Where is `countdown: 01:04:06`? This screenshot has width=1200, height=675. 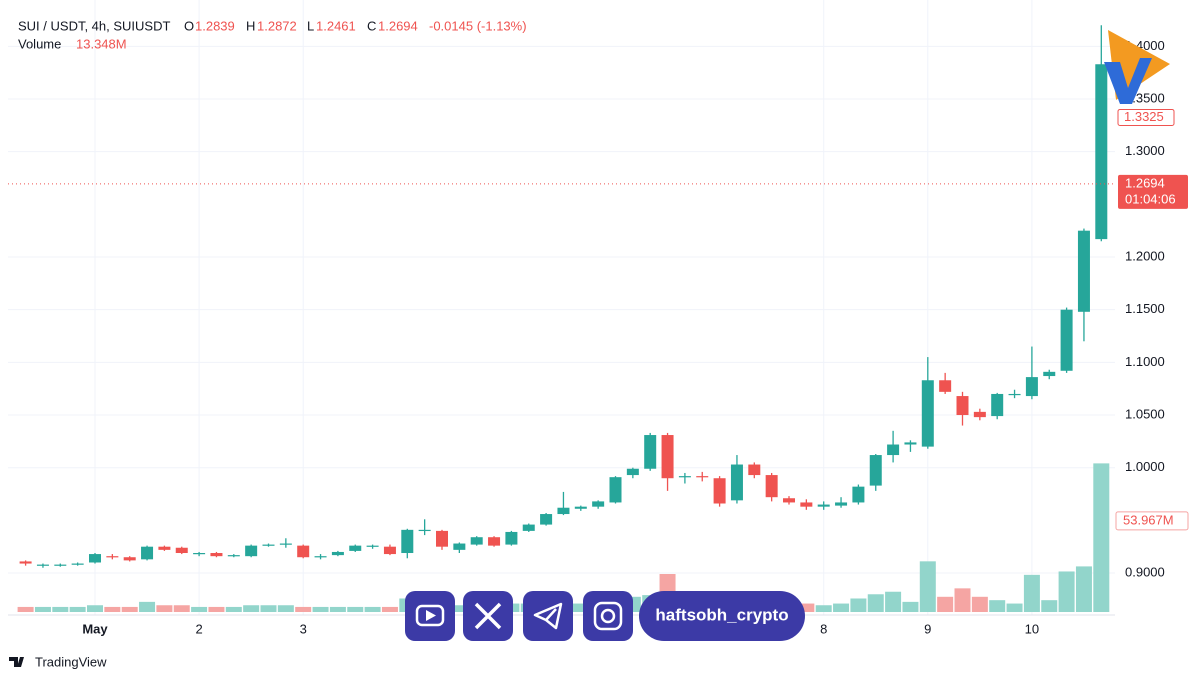 countdown: 01:04:06 is located at coordinates (1150, 198).